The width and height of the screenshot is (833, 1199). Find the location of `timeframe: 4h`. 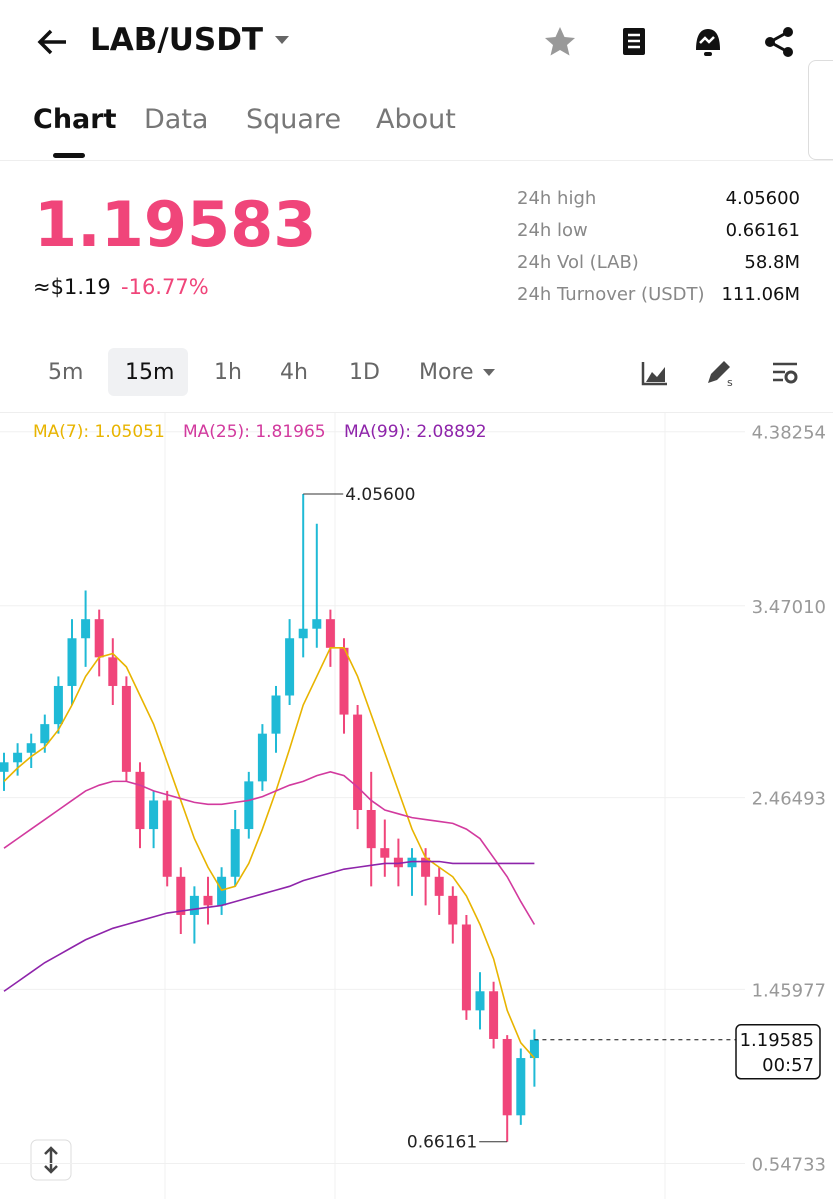

timeframe: 4h is located at coordinates (294, 372).